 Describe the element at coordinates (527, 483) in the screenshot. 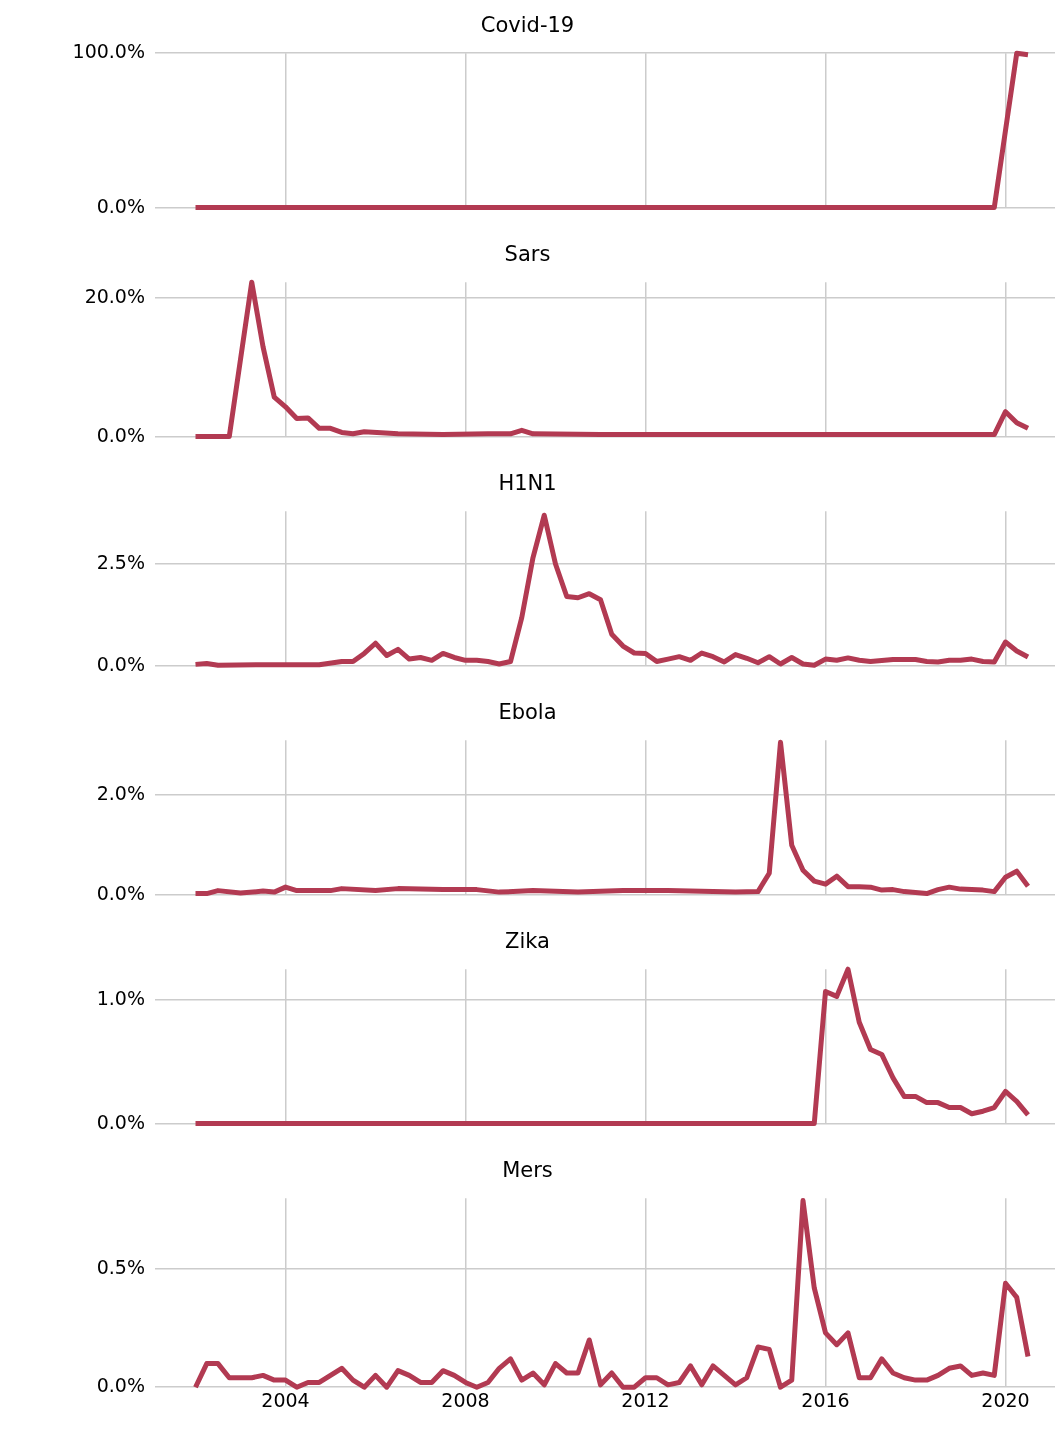

I see `chart-title: H1N1` at that location.